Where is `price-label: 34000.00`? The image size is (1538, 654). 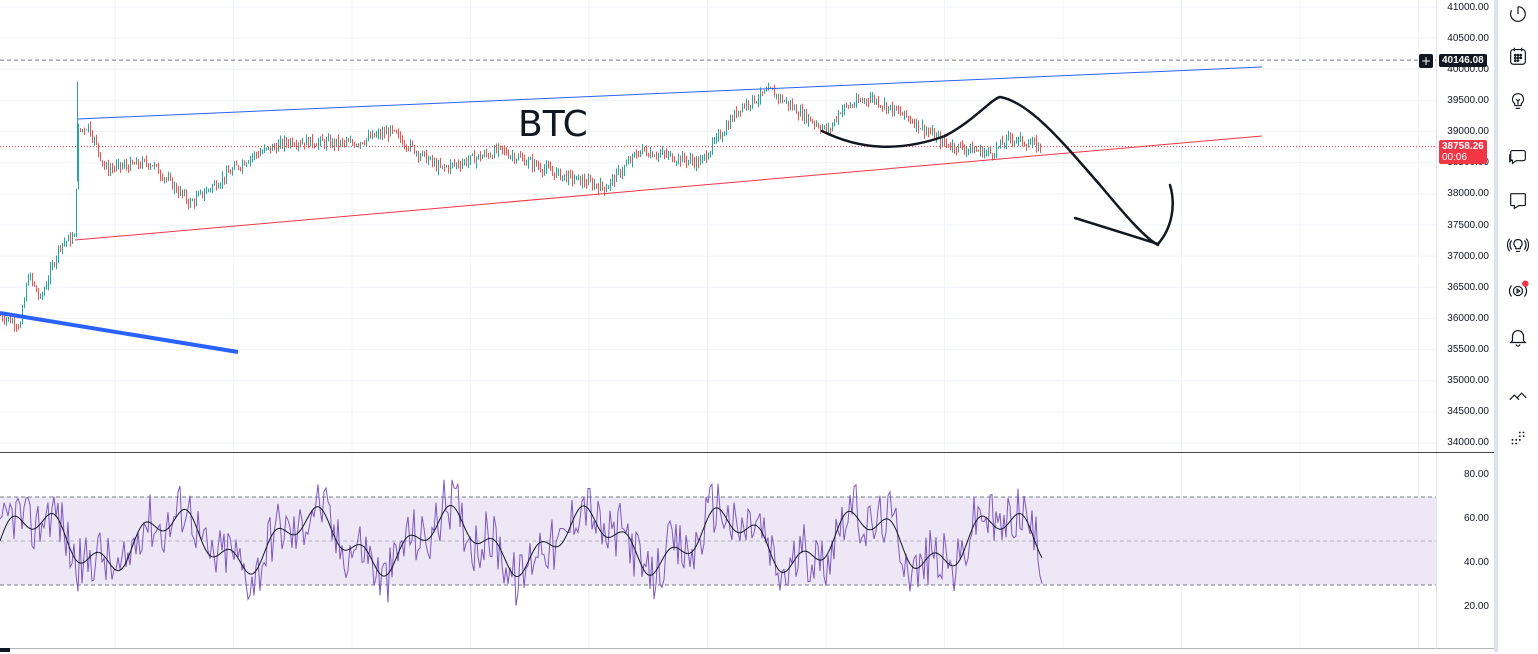
price-label: 34000.00 is located at coordinates (1468, 442).